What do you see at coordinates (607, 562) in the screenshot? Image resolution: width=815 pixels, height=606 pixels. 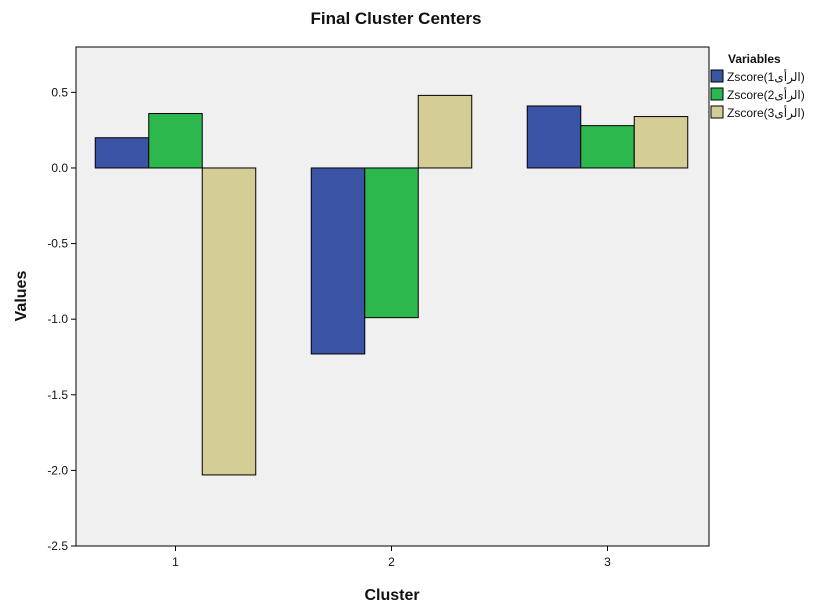 I see `x-tick-label: 3` at bounding box center [607, 562].